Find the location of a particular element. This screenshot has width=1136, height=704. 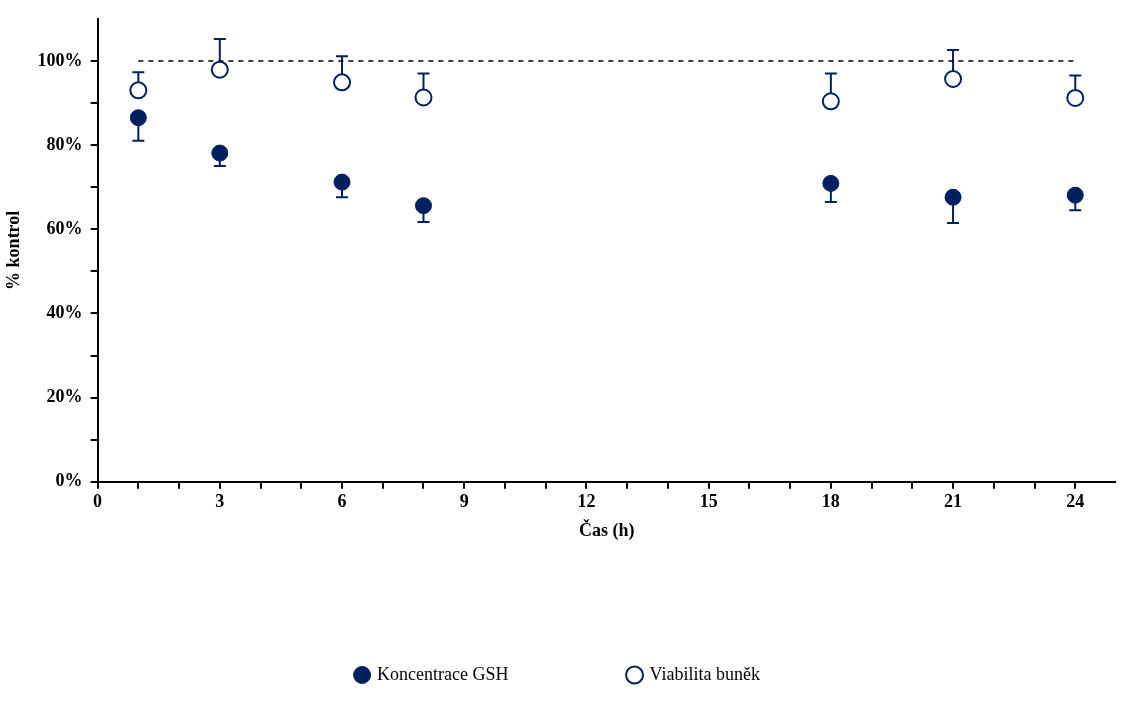

y-tick-label: 0% is located at coordinates (69, 480).